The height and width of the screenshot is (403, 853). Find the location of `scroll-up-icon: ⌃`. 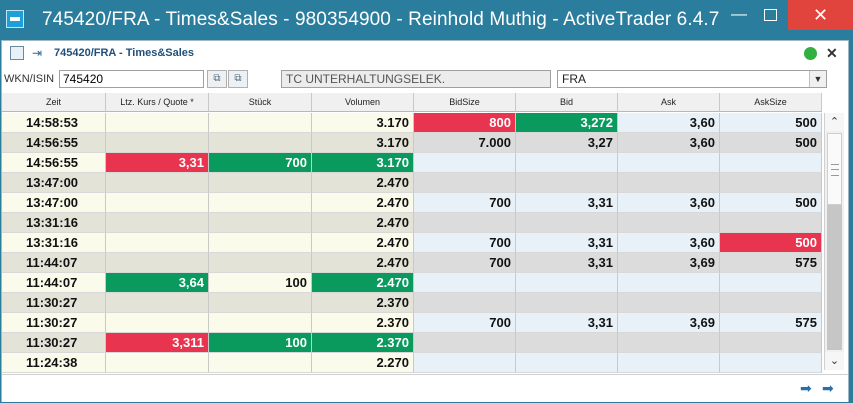

scroll-up-icon: ⌃ is located at coordinates (834, 122).